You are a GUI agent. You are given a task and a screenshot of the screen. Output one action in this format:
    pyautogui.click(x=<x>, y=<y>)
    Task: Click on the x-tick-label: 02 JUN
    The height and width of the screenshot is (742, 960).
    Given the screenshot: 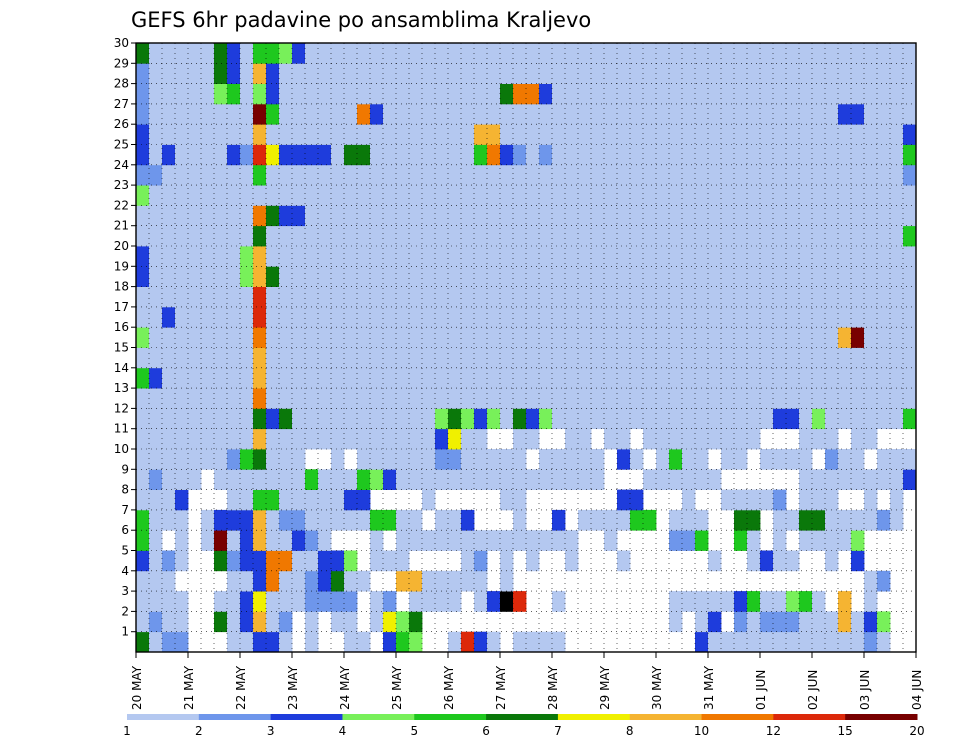 What is the action you would take?
    pyautogui.click(x=813, y=690)
    